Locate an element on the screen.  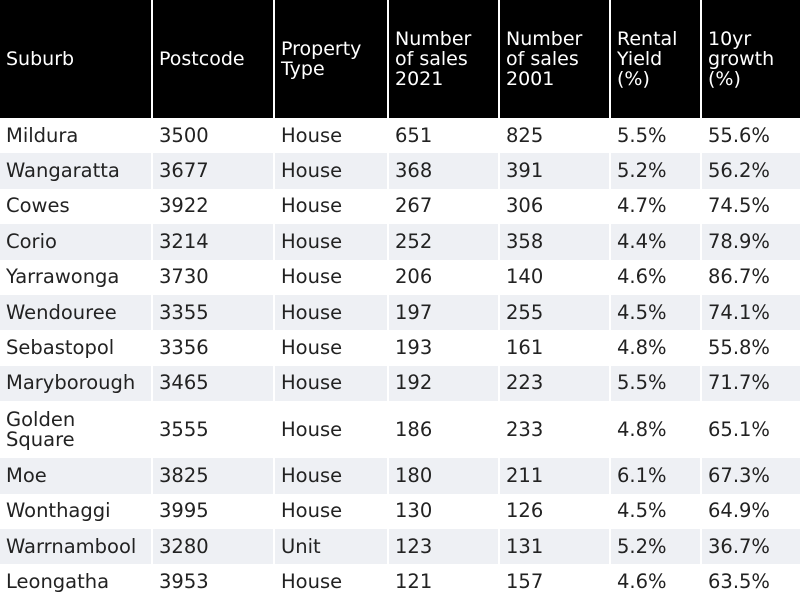
cell-10yr-growth: 78.9% is located at coordinates (750, 242).